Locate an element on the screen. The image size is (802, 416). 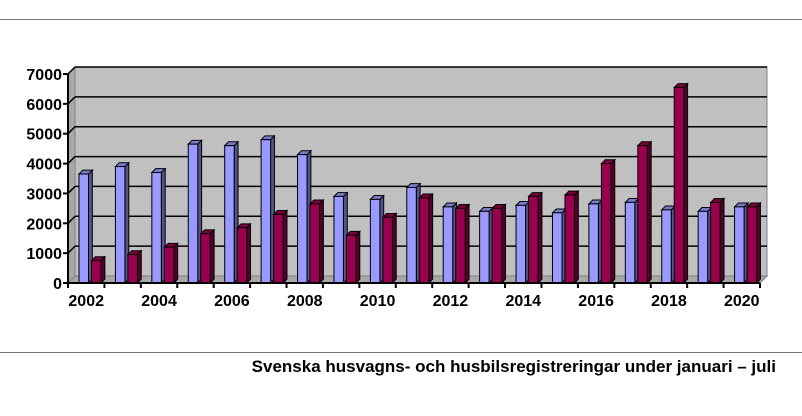
x-tick-label: 2012 is located at coordinates (451, 301).